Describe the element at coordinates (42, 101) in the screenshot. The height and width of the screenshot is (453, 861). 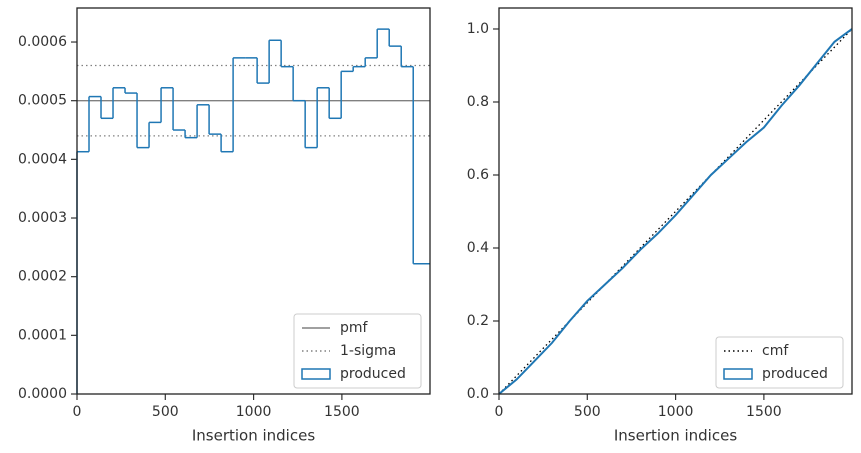
I see `y-tick-label: 0.0005` at that location.